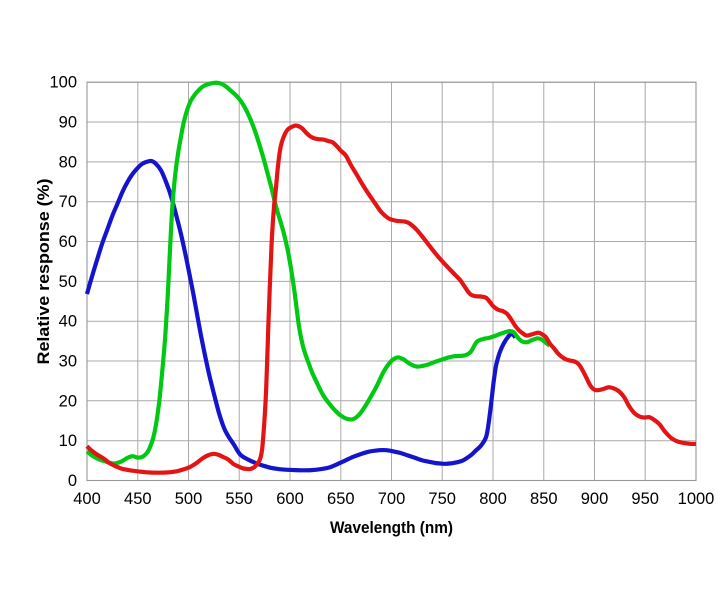  Describe the element at coordinates (138, 499) in the screenshot. I see `svg-text: 450` at that location.